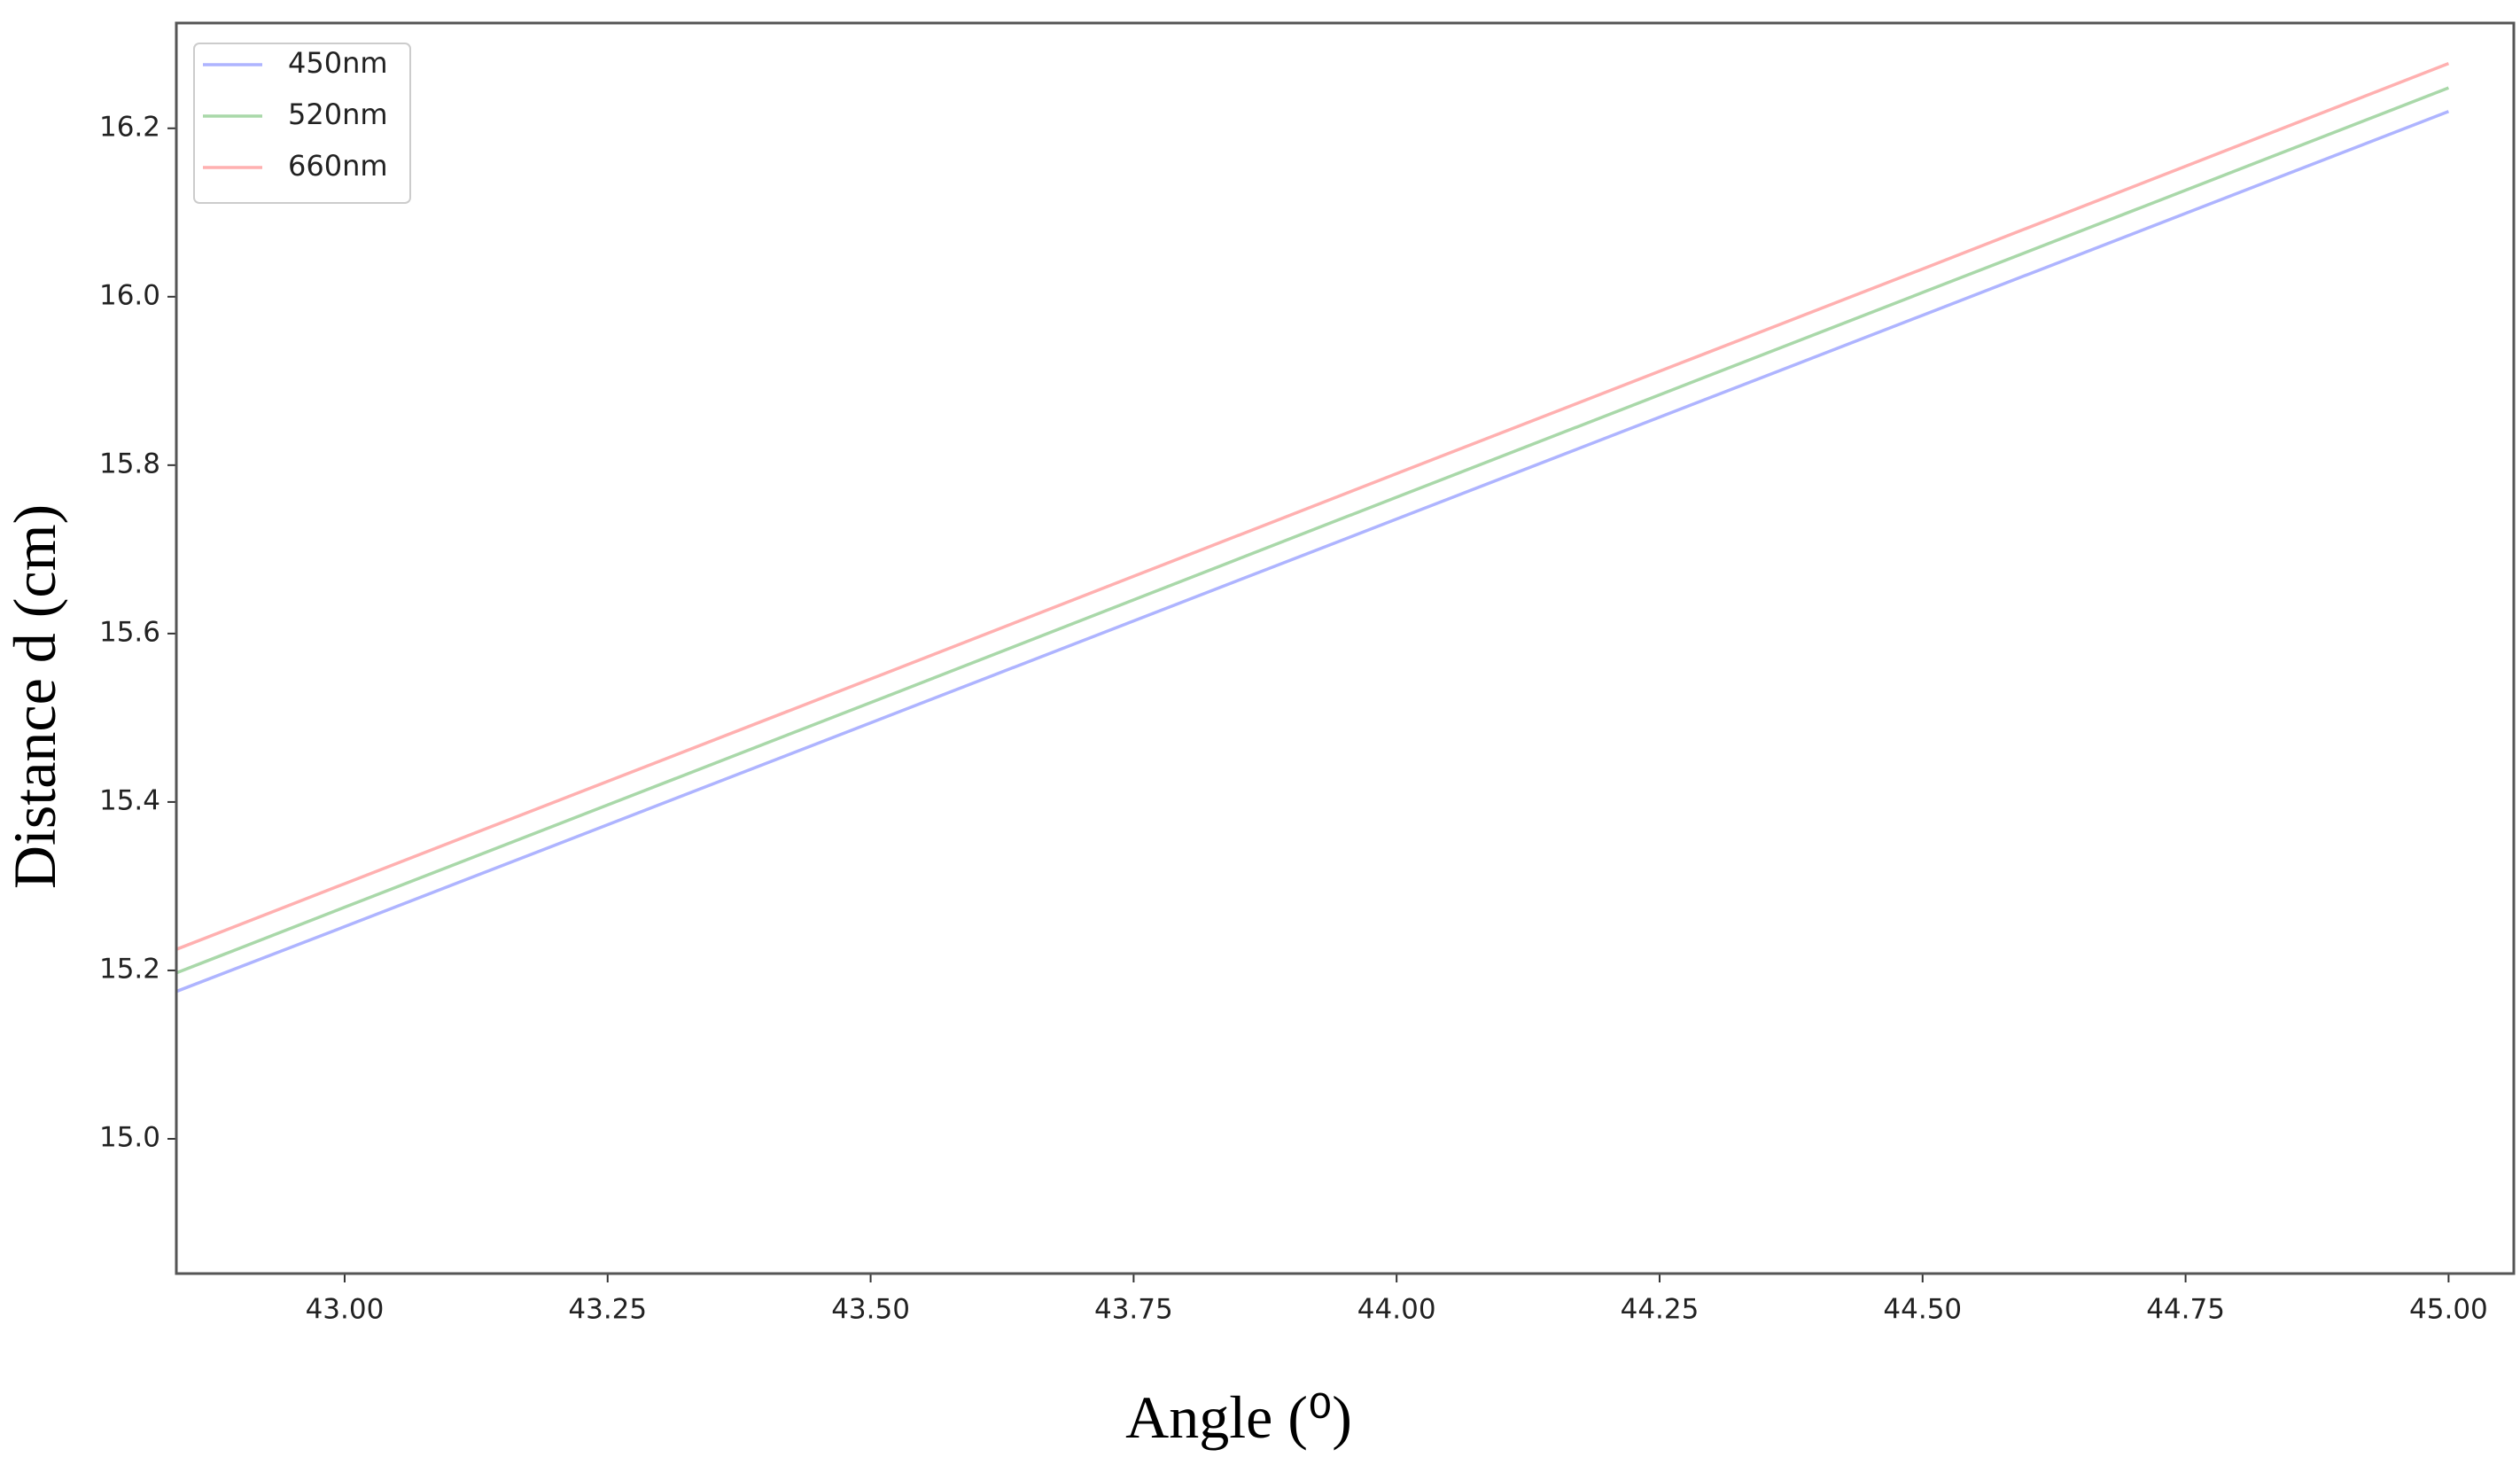 This screenshot has width=2520, height=1465. I want to click on y-tick-label: 15.6, so click(129, 632).